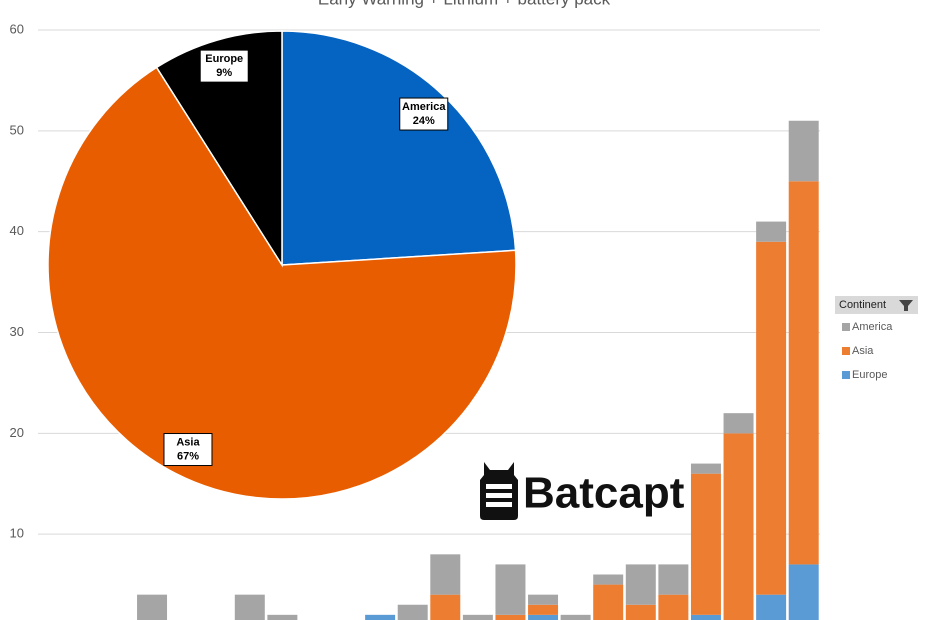 This screenshot has width=930, height=620. I want to click on legend: Continent America Asia Europe, so click(876, 338).